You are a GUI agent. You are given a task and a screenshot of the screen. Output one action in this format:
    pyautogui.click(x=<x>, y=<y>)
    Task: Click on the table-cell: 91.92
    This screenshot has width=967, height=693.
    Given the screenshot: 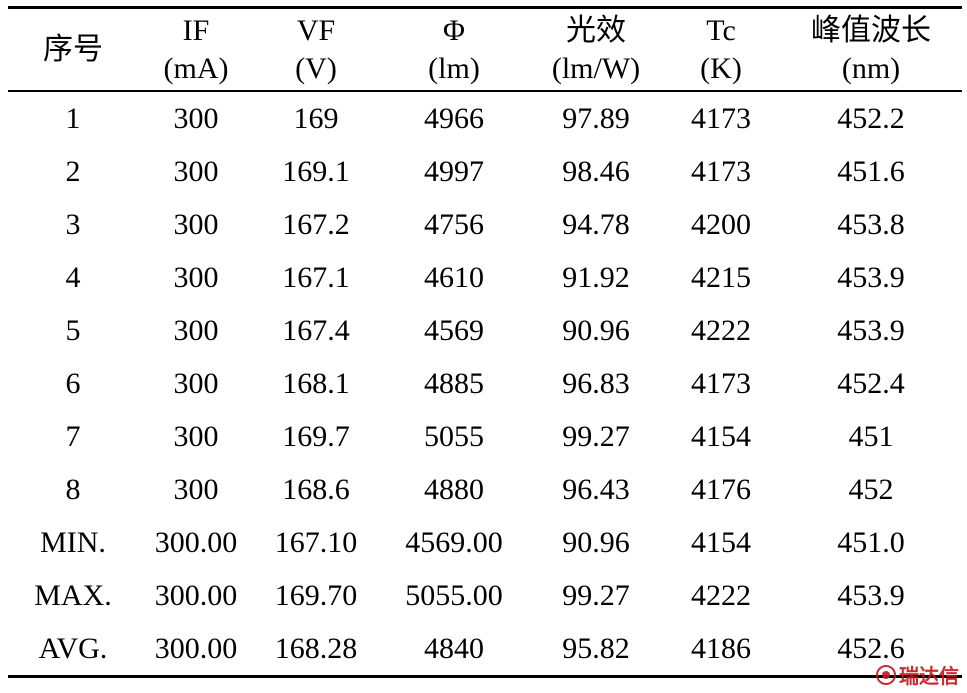 What is the action you would take?
    pyautogui.click(x=596, y=277)
    